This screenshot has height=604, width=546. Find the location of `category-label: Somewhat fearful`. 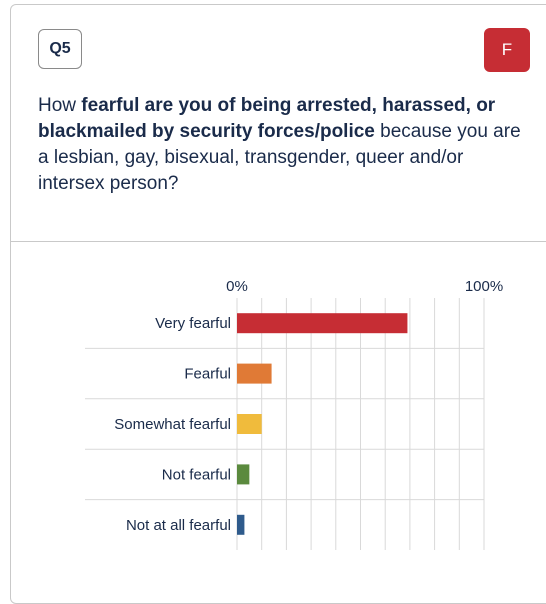

category-label: Somewhat fearful is located at coordinates (172, 424).